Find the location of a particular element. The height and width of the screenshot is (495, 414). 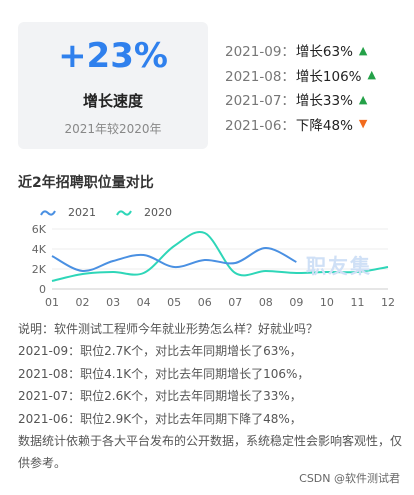

month-change: 下降48% is located at coordinates (324, 125).